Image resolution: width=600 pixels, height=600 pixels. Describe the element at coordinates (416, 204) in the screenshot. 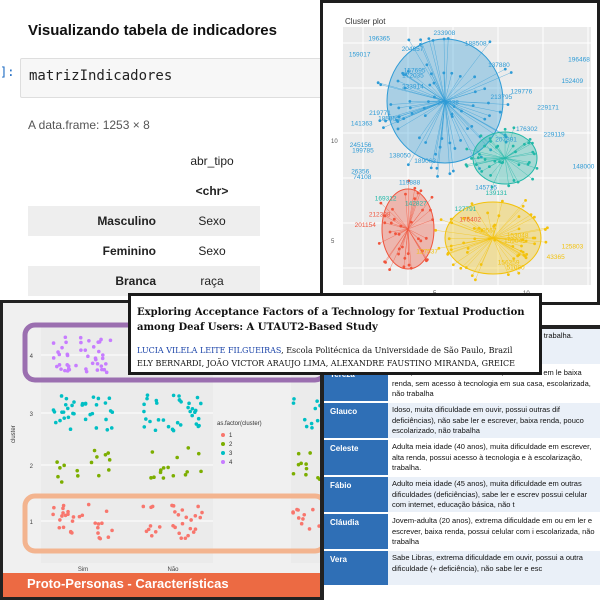

I see `point-label: 142827` at that location.